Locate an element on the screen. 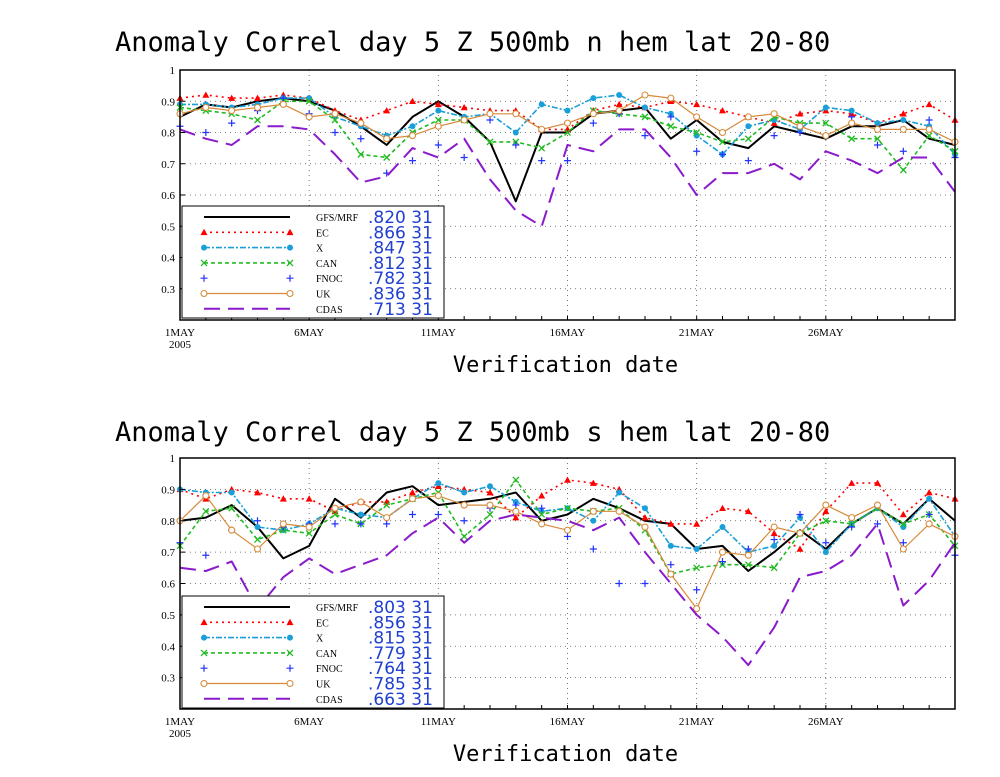 Image resolution: width=1000 pixels, height=777 pixels. legend-label-x: X is located at coordinates (320, 639).